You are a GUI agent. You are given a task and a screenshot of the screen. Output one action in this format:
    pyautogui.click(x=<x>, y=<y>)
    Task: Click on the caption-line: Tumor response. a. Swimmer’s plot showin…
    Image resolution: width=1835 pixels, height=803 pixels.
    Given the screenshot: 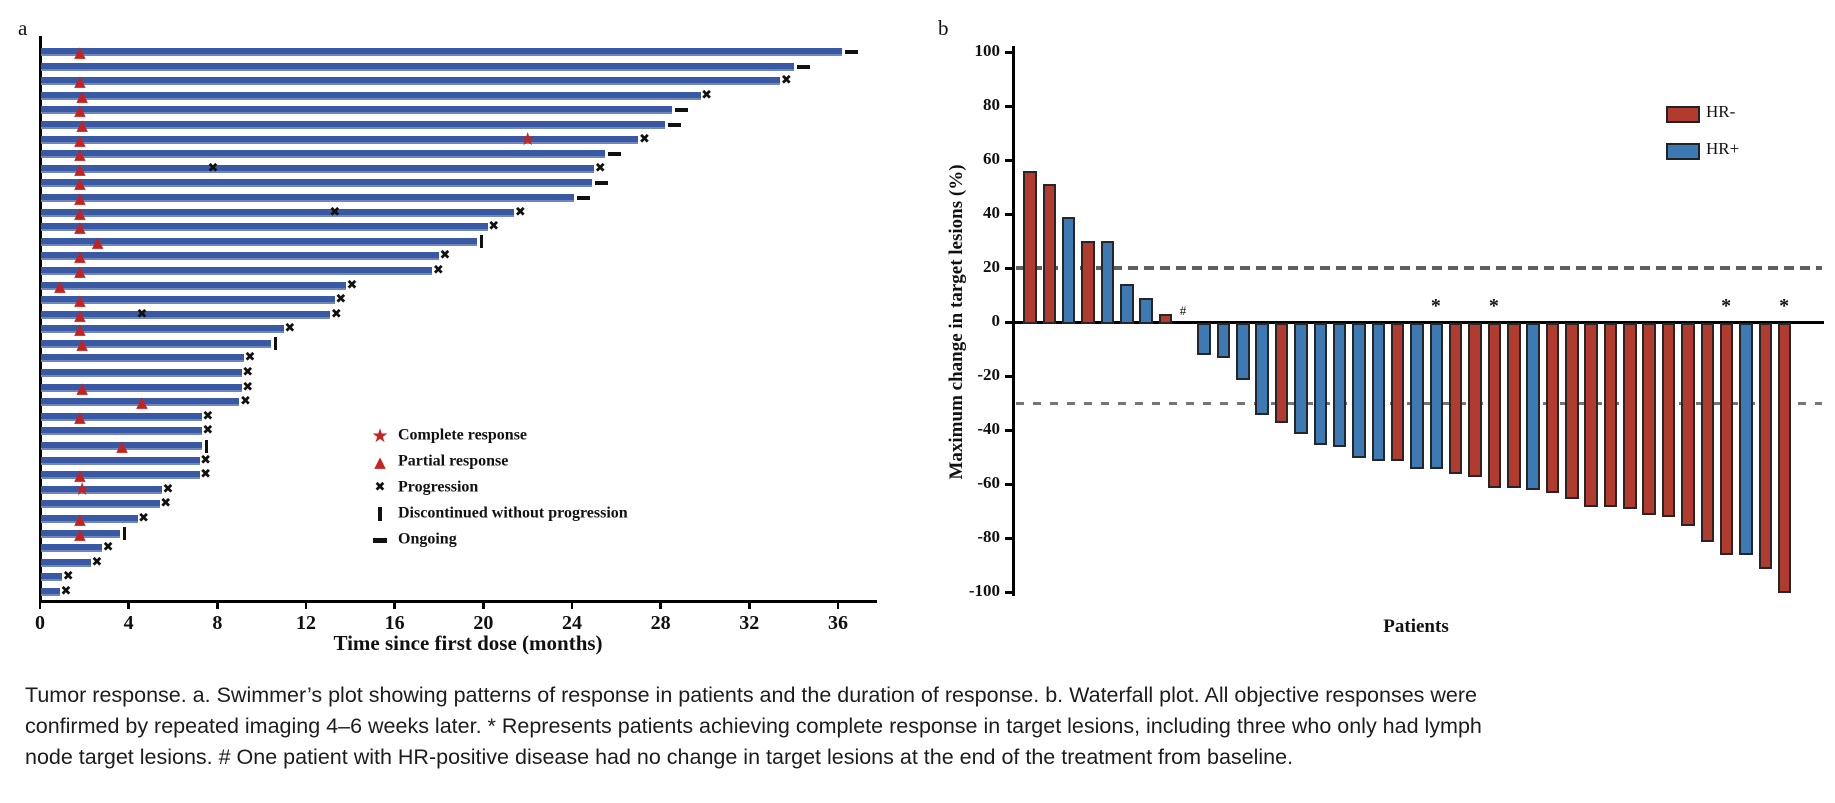 What is the action you would take?
    pyautogui.click(x=751, y=695)
    